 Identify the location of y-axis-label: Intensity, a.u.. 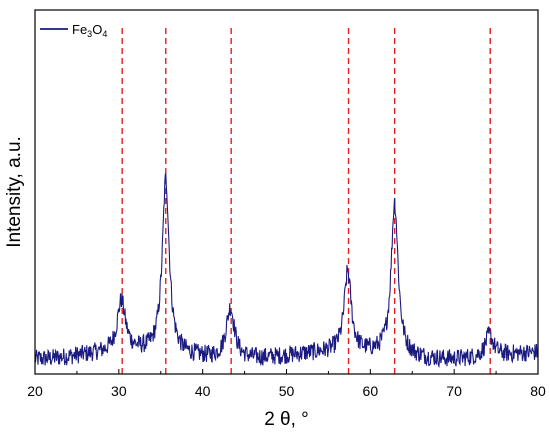
(14, 192).